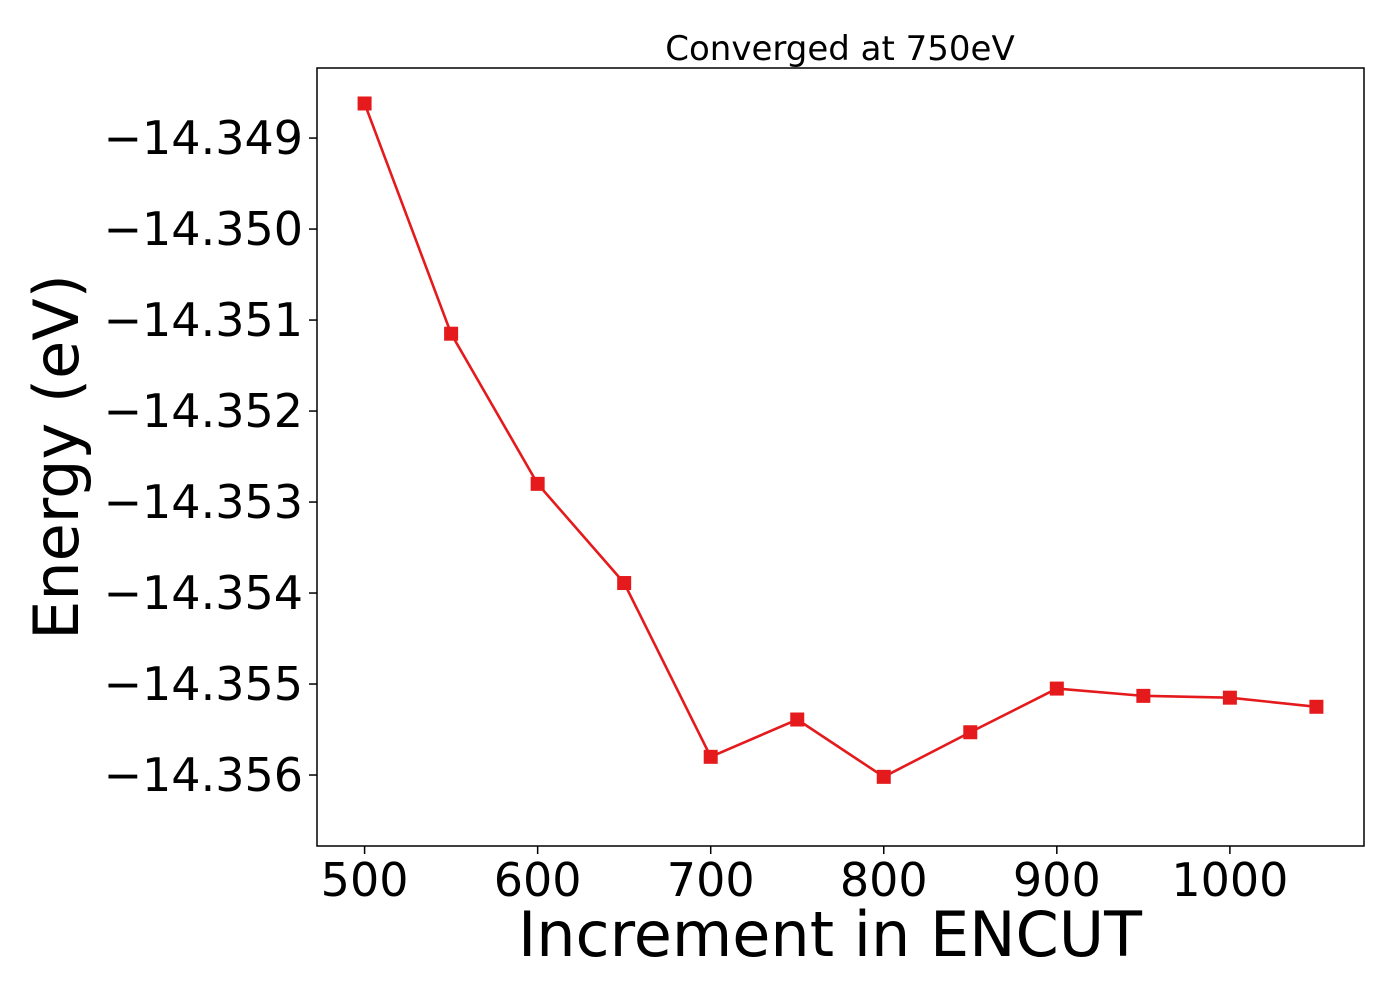 Image resolution: width=1400 pixels, height=1000 pixels. What do you see at coordinates (1057, 880) in the screenshot?
I see `x-tick-label: 900` at bounding box center [1057, 880].